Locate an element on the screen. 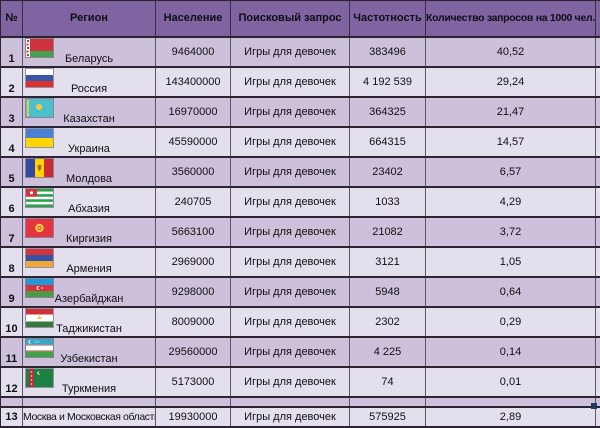 The height and width of the screenshot is (428, 600). row-number-cell: 5 is located at coordinates (11, 172).